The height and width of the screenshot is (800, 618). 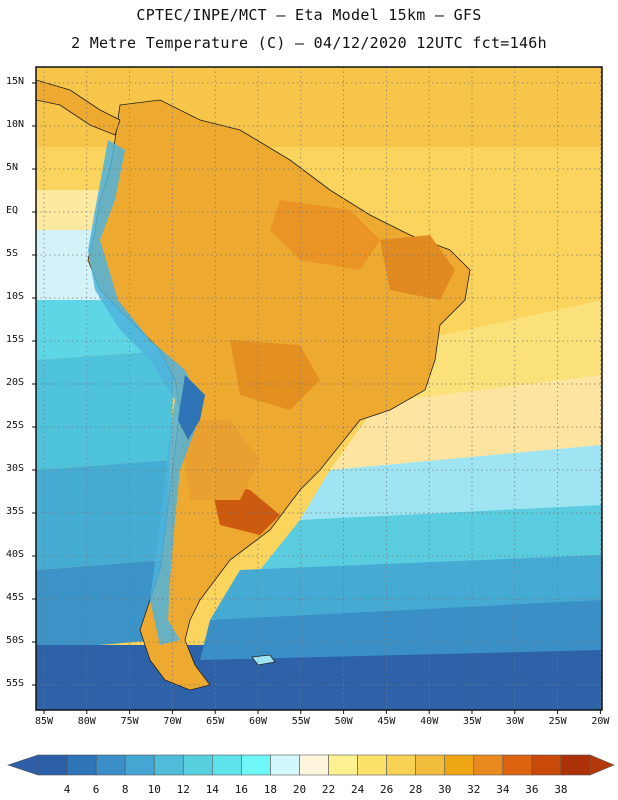 What do you see at coordinates (15, 683) in the screenshot?
I see `lat-label: 55S` at bounding box center [15, 683].